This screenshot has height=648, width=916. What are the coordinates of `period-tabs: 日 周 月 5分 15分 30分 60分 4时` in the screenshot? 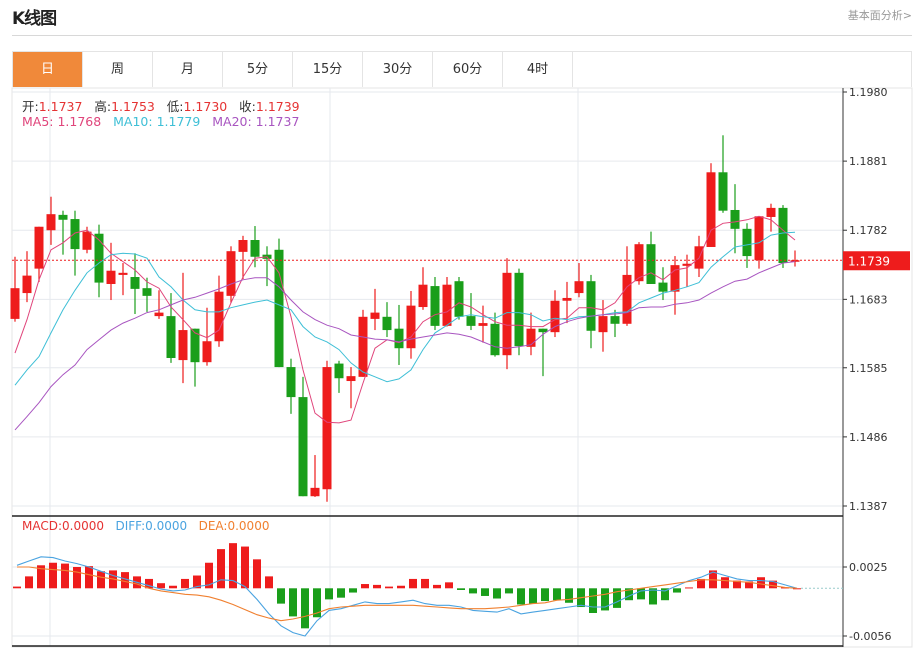 It's located at (462, 69).